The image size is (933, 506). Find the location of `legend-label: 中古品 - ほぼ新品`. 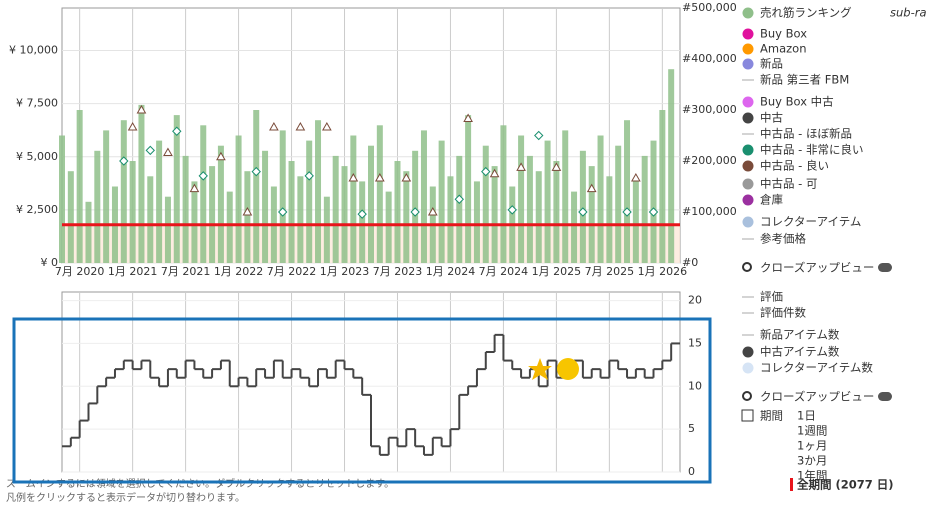

legend-label: 中古品 - ほぼ新品 is located at coordinates (806, 134).